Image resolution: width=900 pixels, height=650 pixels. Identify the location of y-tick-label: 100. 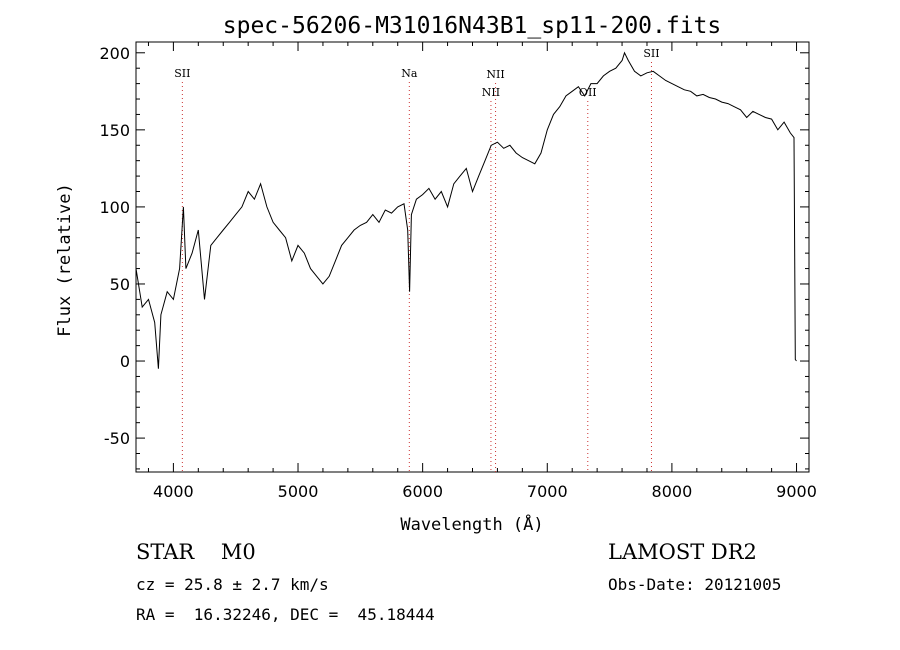
(114, 207).